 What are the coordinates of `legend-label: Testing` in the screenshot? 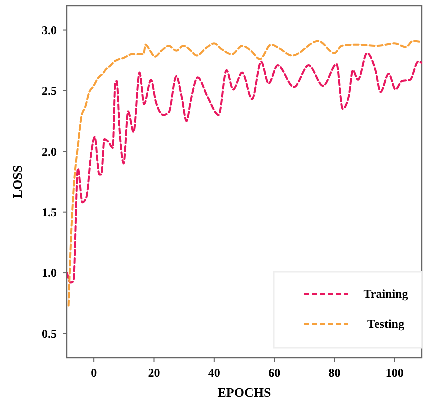 It's located at (386, 324).